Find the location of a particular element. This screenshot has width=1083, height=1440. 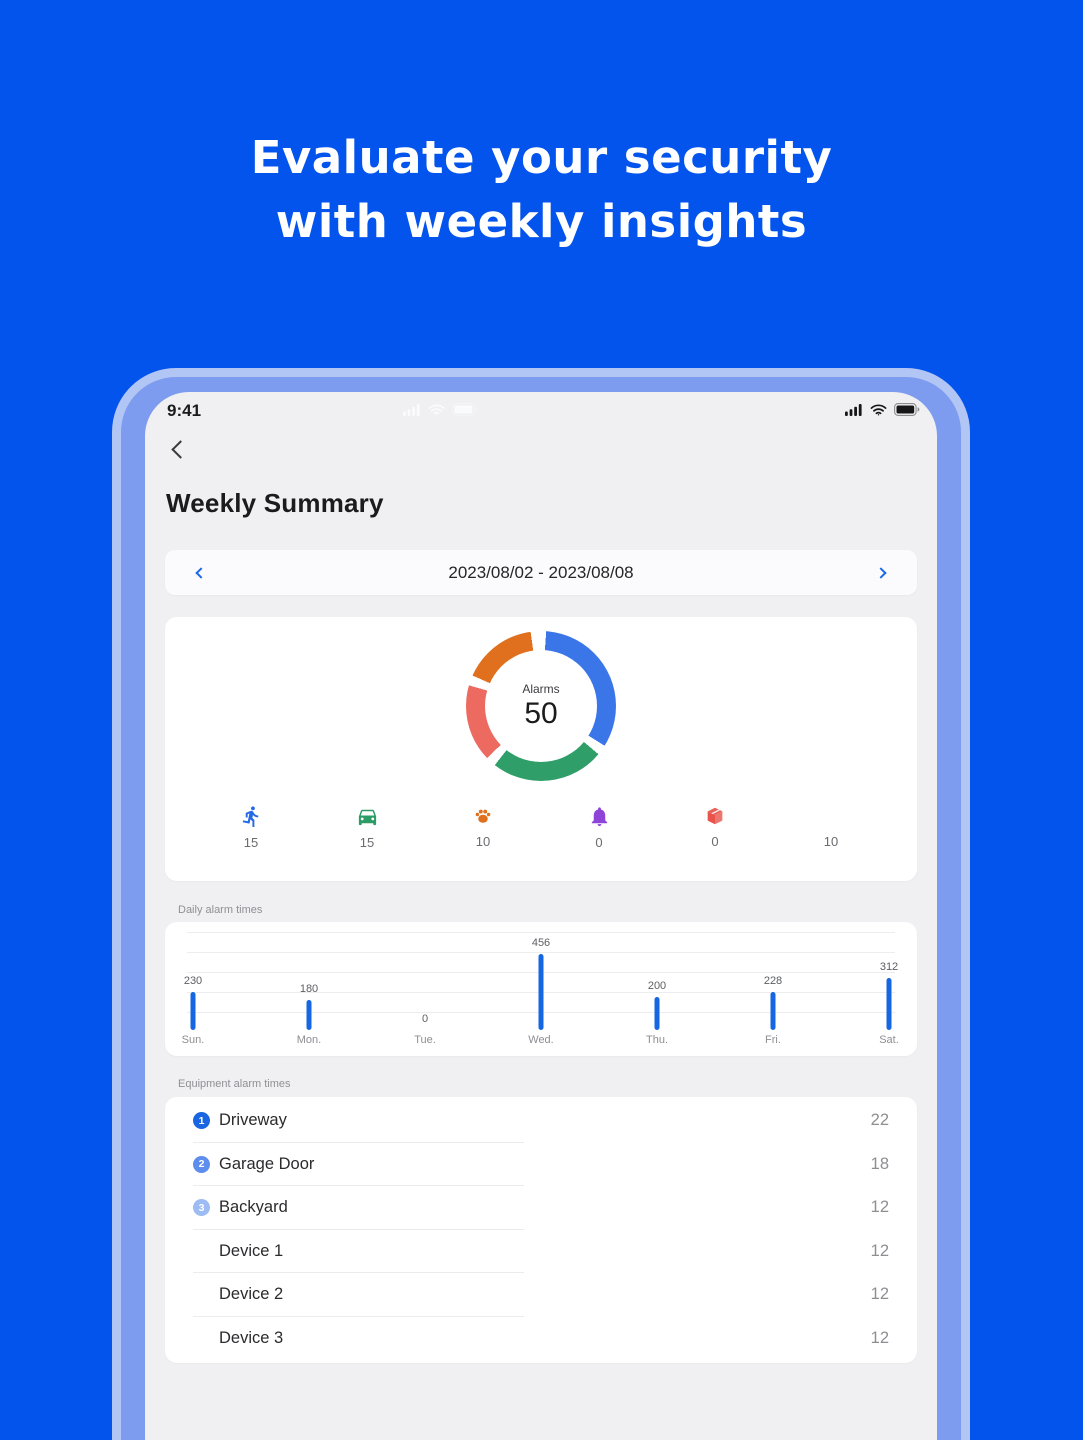

daily-bar-column: 456 is located at coordinates (541, 981).